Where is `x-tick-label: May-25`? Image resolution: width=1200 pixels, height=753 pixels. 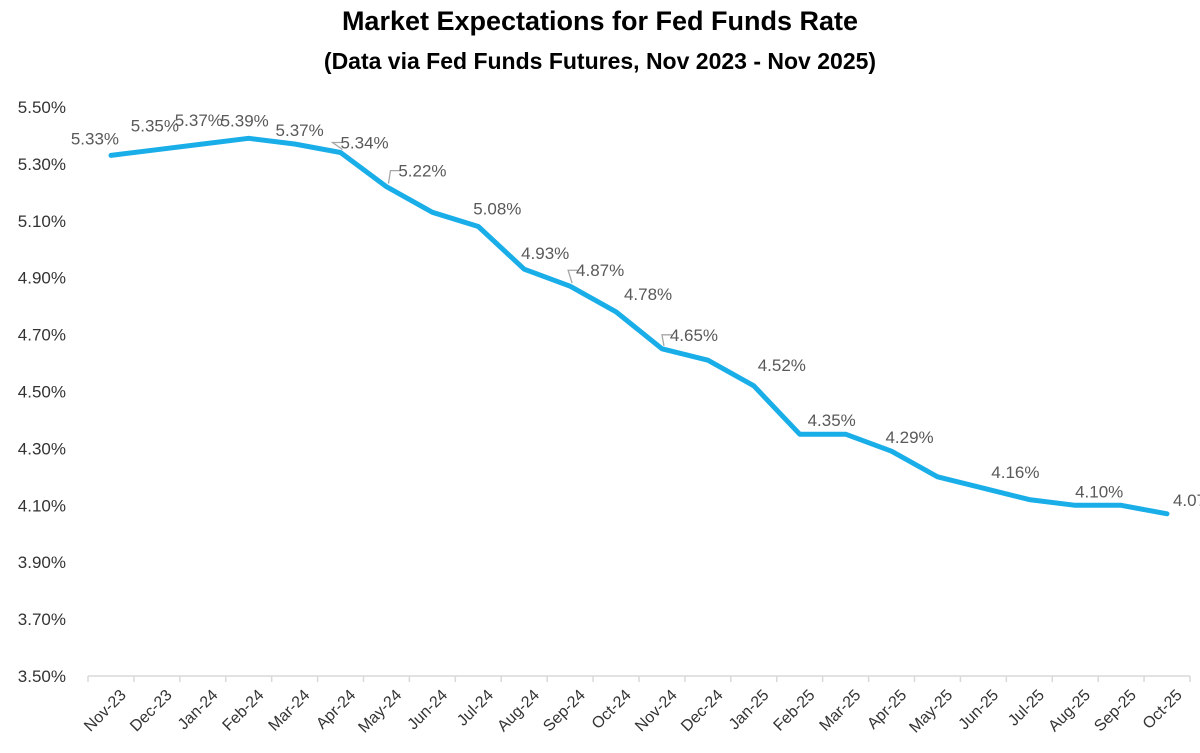 x-tick-label: May-25 is located at coordinates (931, 712).